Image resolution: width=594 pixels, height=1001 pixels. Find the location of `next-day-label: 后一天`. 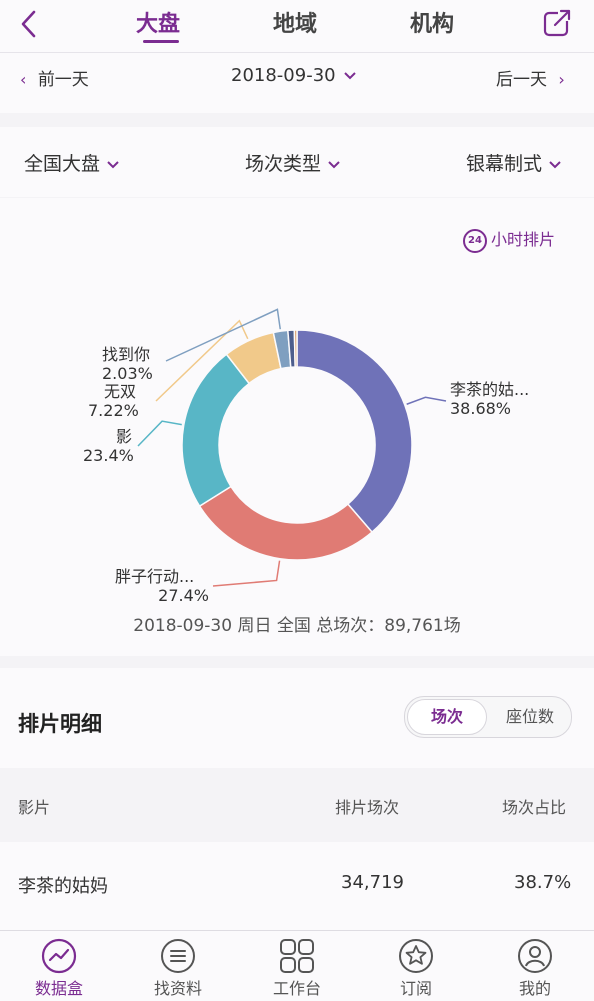

next-day-label: 后一天 is located at coordinates (521, 80).